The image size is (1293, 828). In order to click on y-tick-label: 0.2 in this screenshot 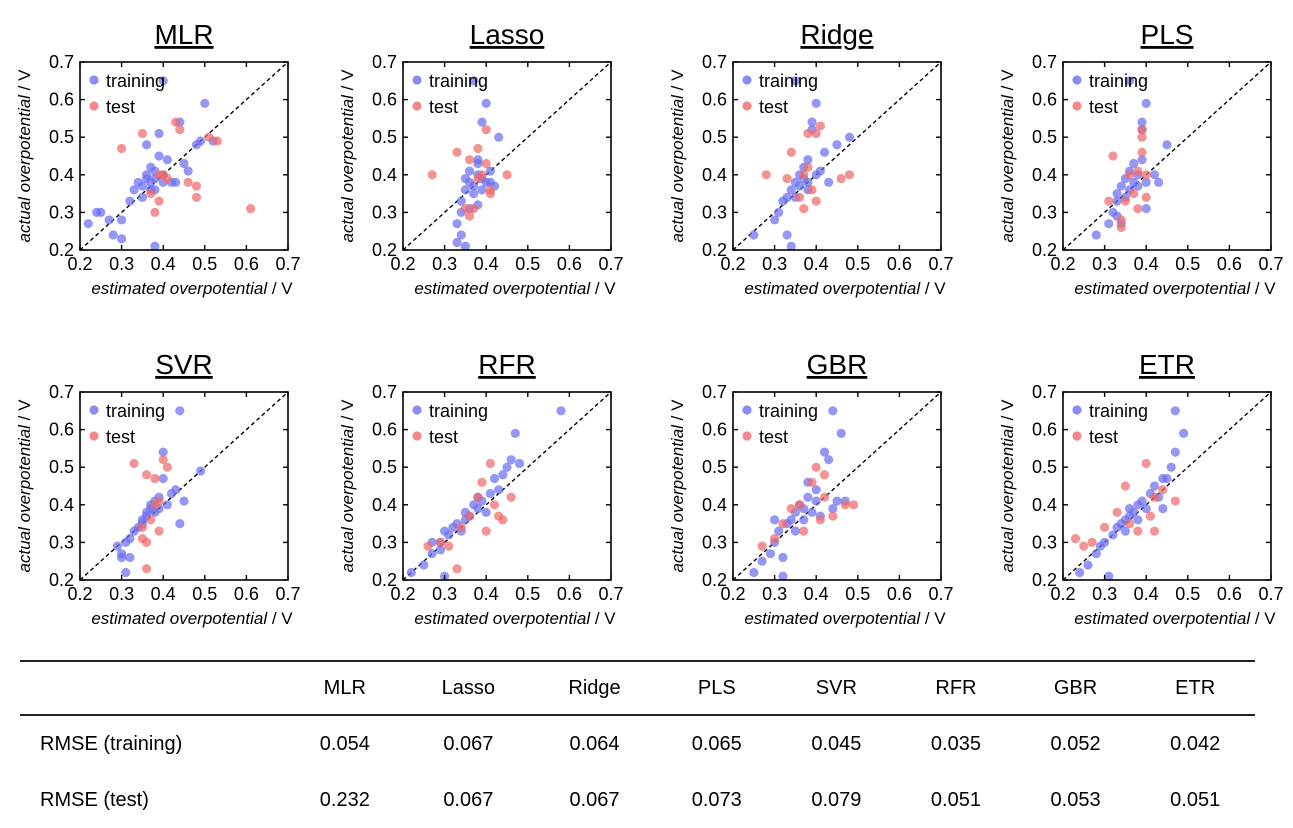, I will do `click(61, 580)`.